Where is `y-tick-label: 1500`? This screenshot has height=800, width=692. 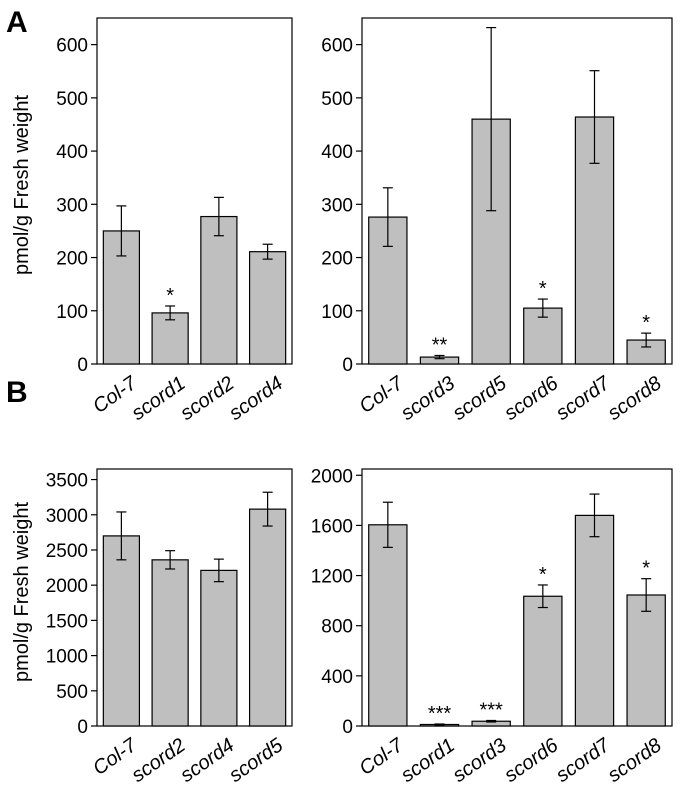
y-tick-label: 1500 is located at coordinates (67, 621).